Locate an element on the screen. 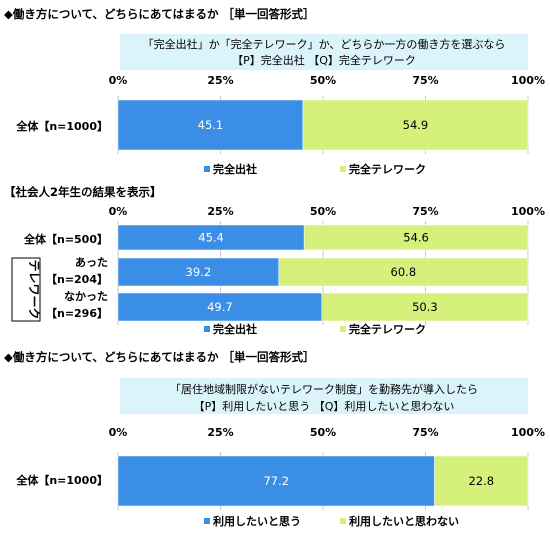  data-label: 39.2 is located at coordinates (199, 272).